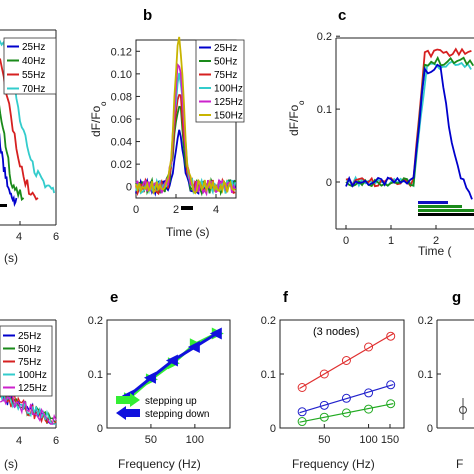  Describe the element at coordinates (121, 75) in the screenshot. I see `panel-b-ytick: 0.10` at that location.